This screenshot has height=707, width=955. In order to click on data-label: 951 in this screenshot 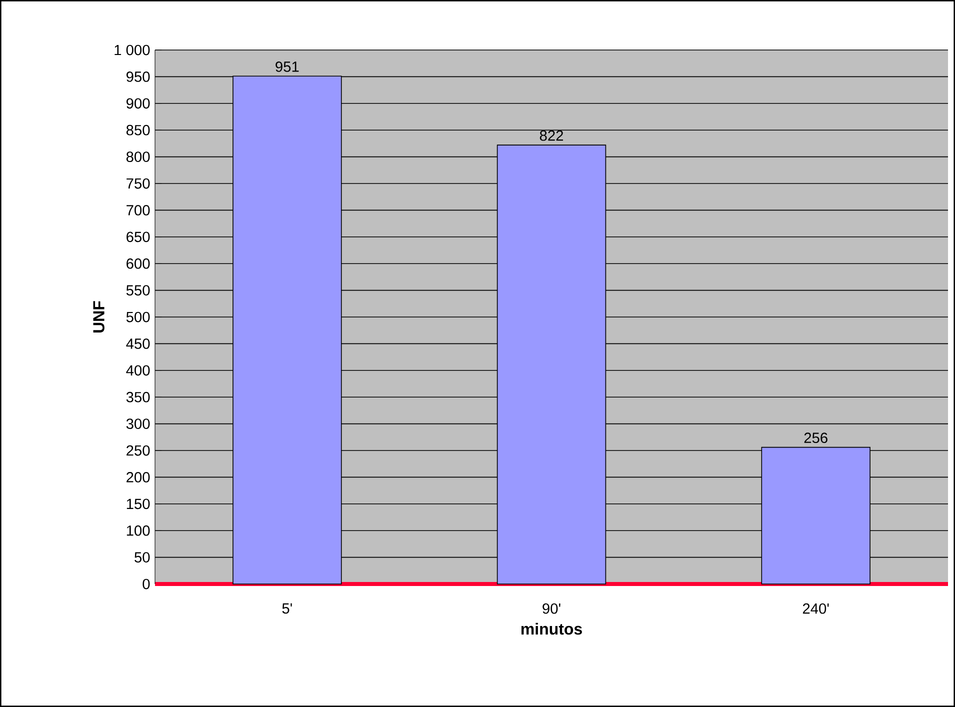, I will do `click(287, 67)`.